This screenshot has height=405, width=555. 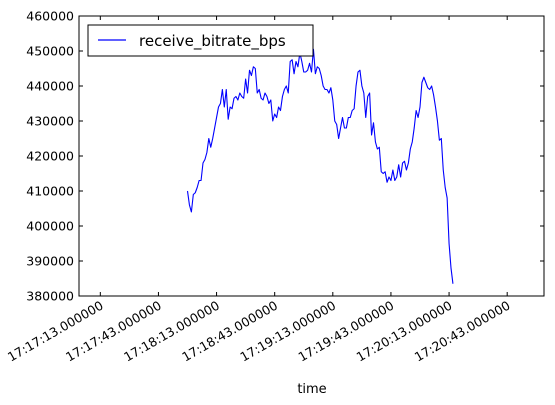 What do you see at coordinates (50, 296) in the screenshot?
I see `y-tick-label: 380000` at bounding box center [50, 296].